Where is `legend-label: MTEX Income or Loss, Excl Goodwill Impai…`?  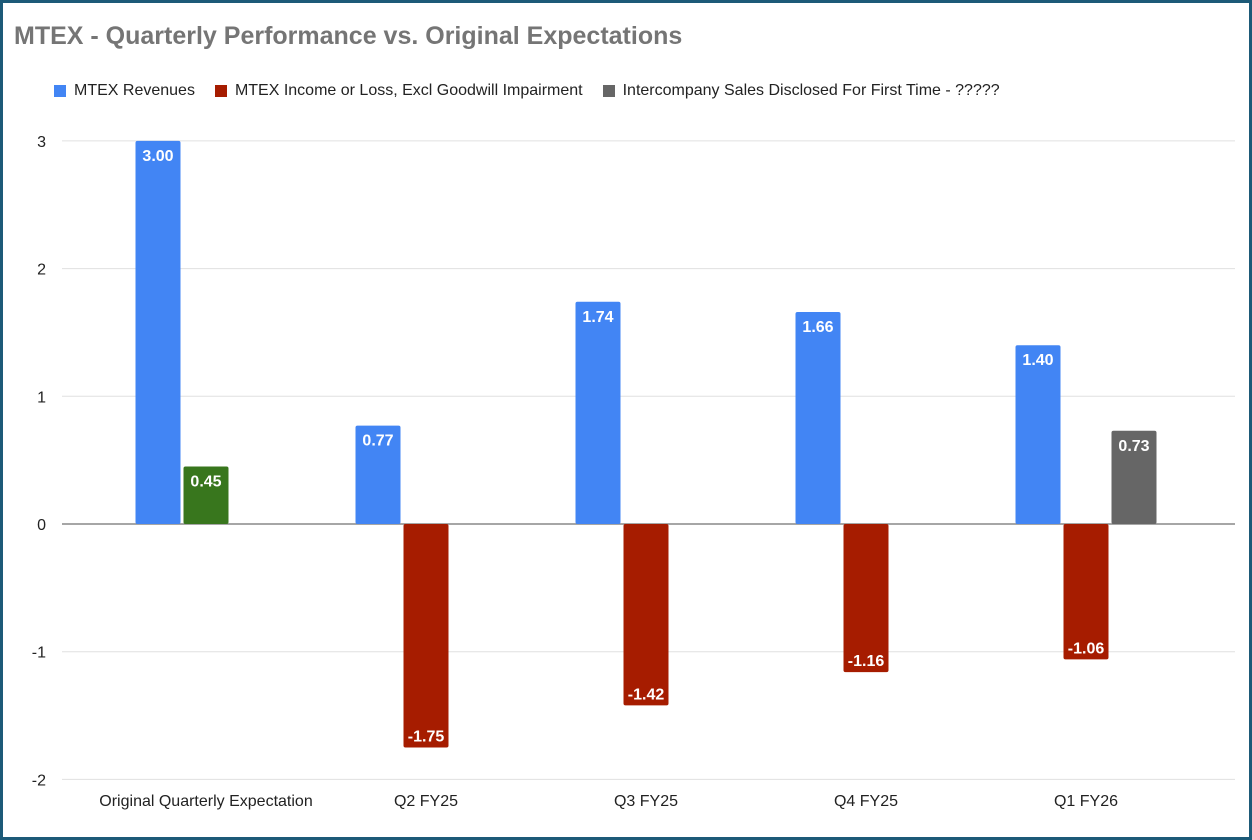 legend-label: MTEX Income or Loss, Excl Goodwill Impai… is located at coordinates (408, 90).